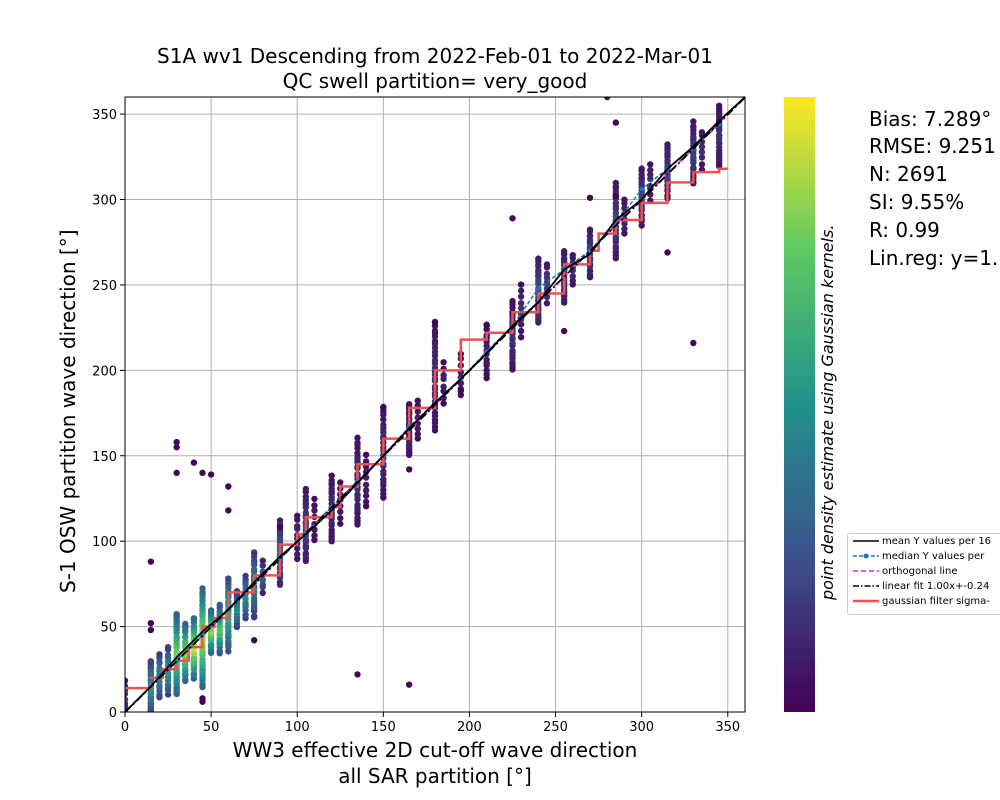 Image resolution: width=1000 pixels, height=800 pixels. I want to click on x-tick-label: 0, so click(125, 727).